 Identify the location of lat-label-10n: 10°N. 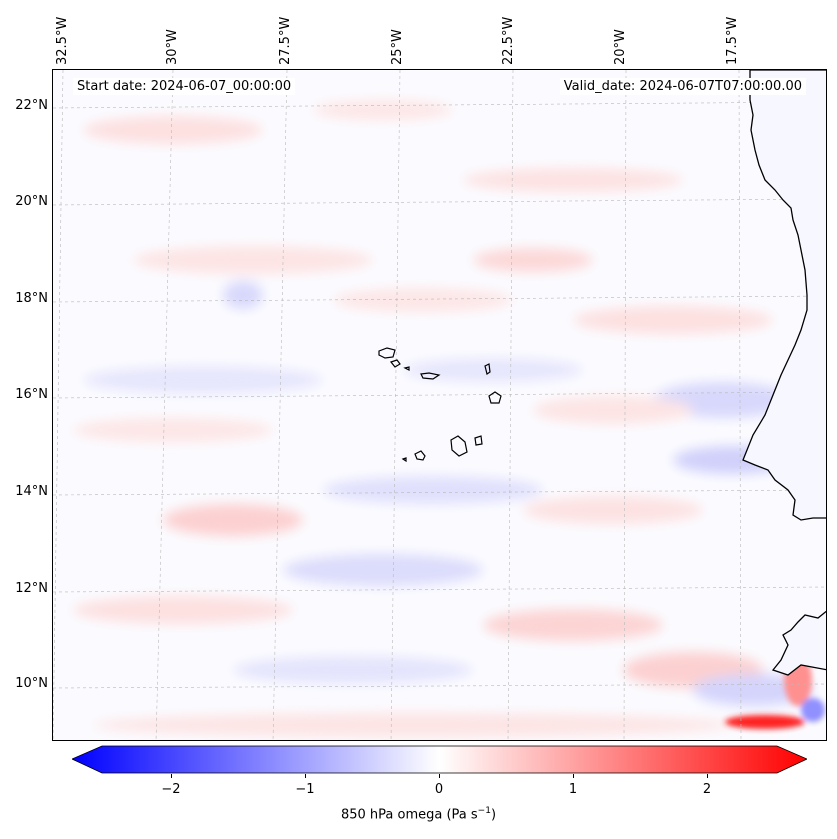
(31, 683).